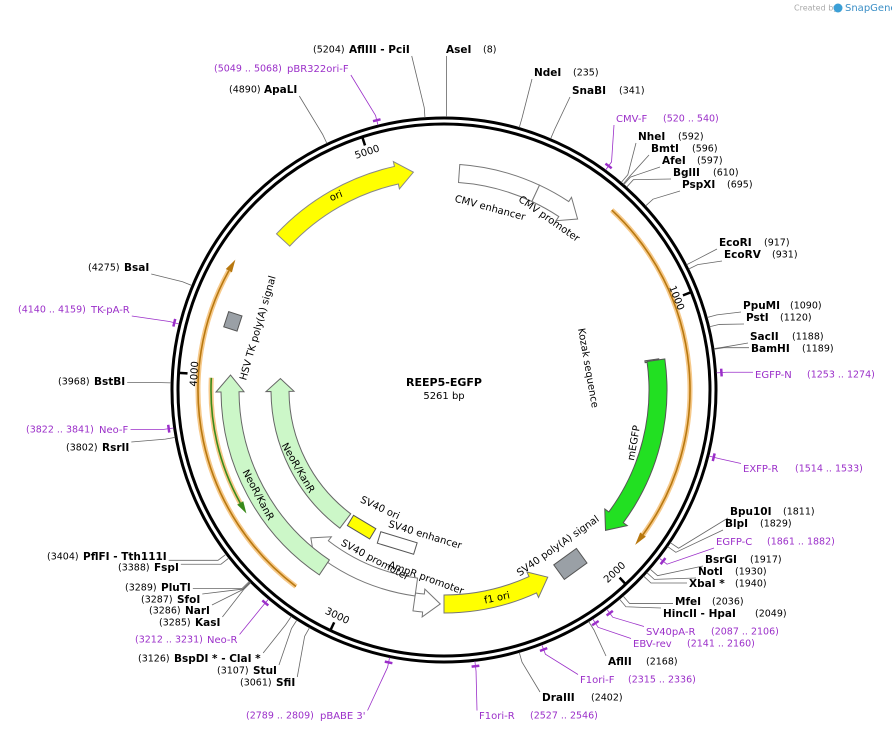 Image resolution: width=892 pixels, height=732 pixels. I want to click on site: Bpu10I (1811), so click(772, 512).